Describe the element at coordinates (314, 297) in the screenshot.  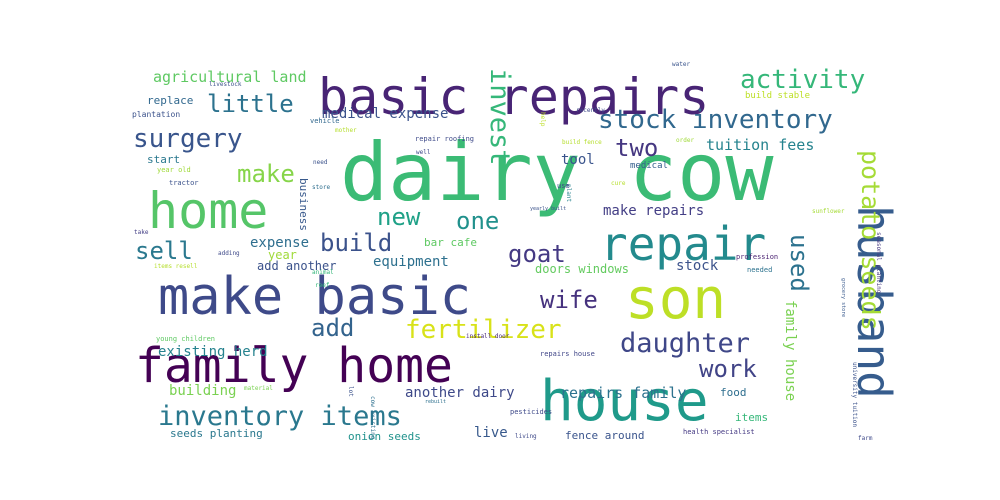
I see `word-make-basic: make basic` at that location.